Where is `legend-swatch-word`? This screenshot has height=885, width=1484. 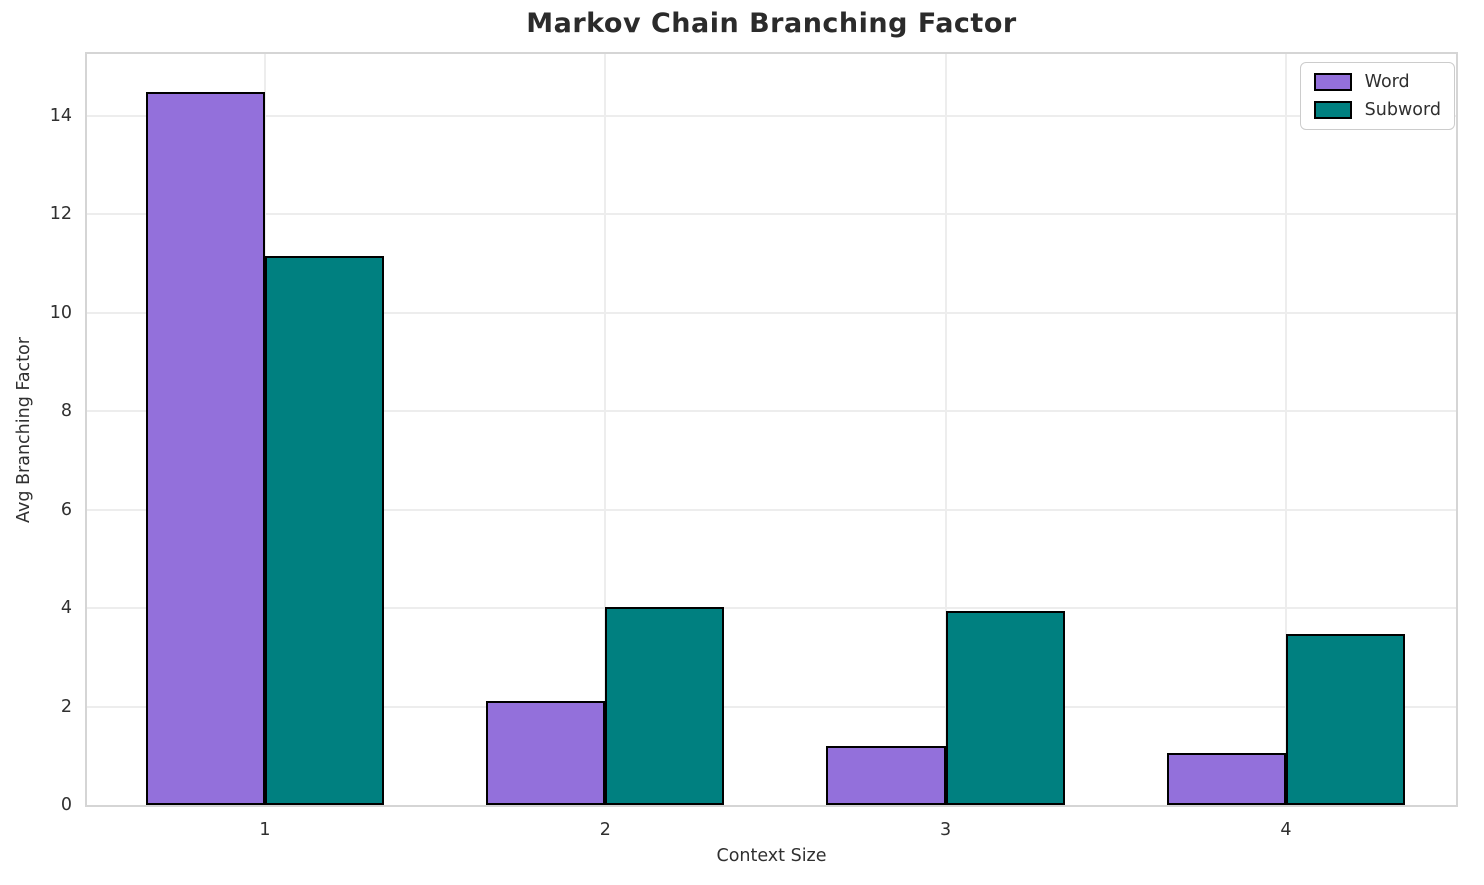
legend-swatch-word is located at coordinates (1332, 82).